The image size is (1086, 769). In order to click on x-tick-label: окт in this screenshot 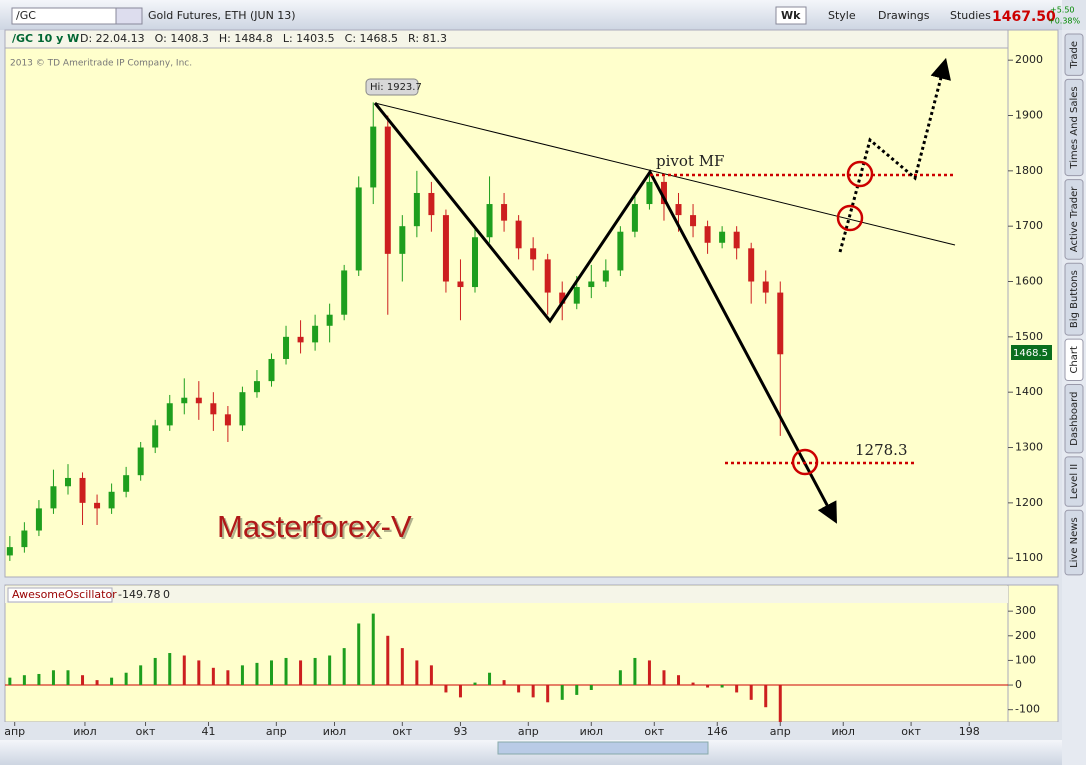, I will do `click(911, 731)`.